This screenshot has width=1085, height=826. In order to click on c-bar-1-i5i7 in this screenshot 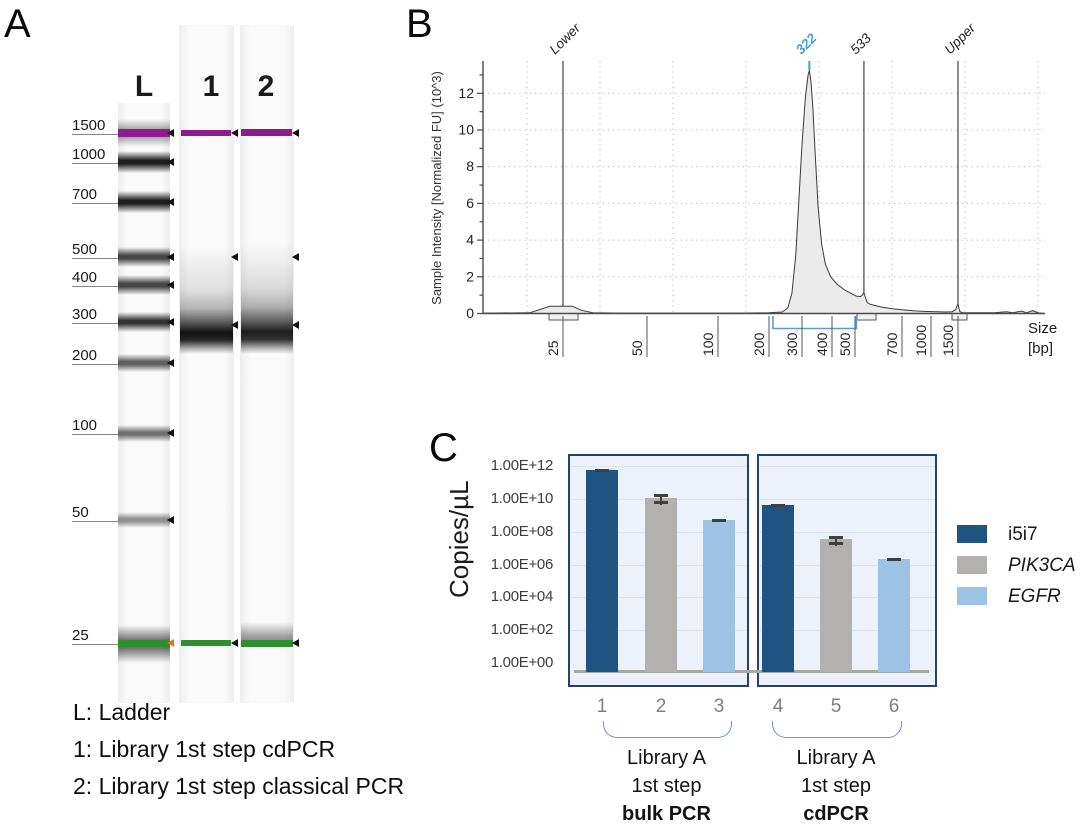, I will do `click(602, 570)`.